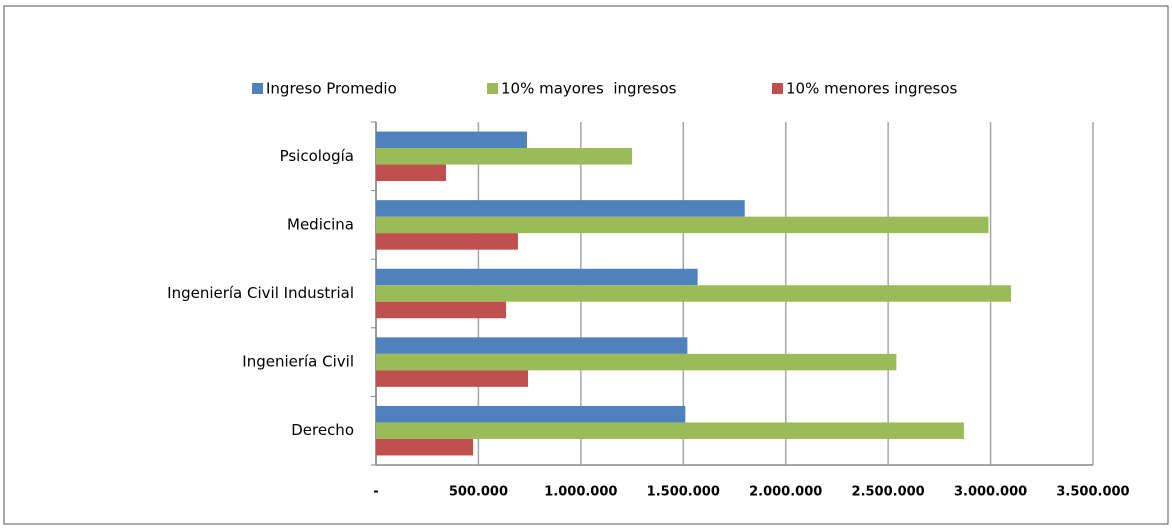 This screenshot has height=529, width=1172. I want to click on x-tick-label: 1.000.000, so click(580, 492).